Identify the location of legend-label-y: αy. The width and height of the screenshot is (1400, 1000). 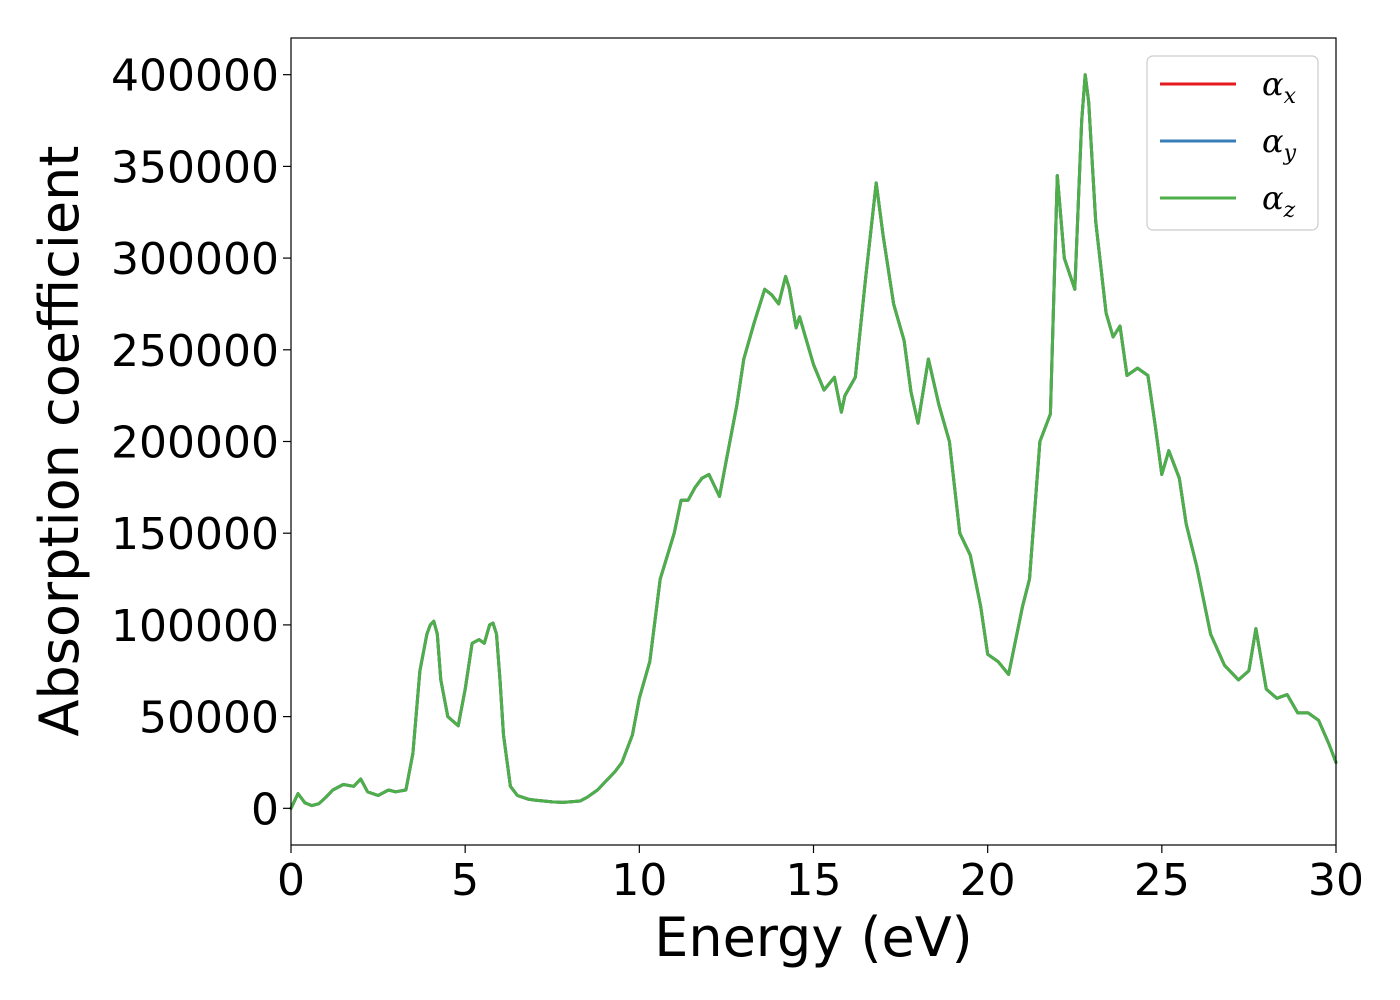
(1279, 144).